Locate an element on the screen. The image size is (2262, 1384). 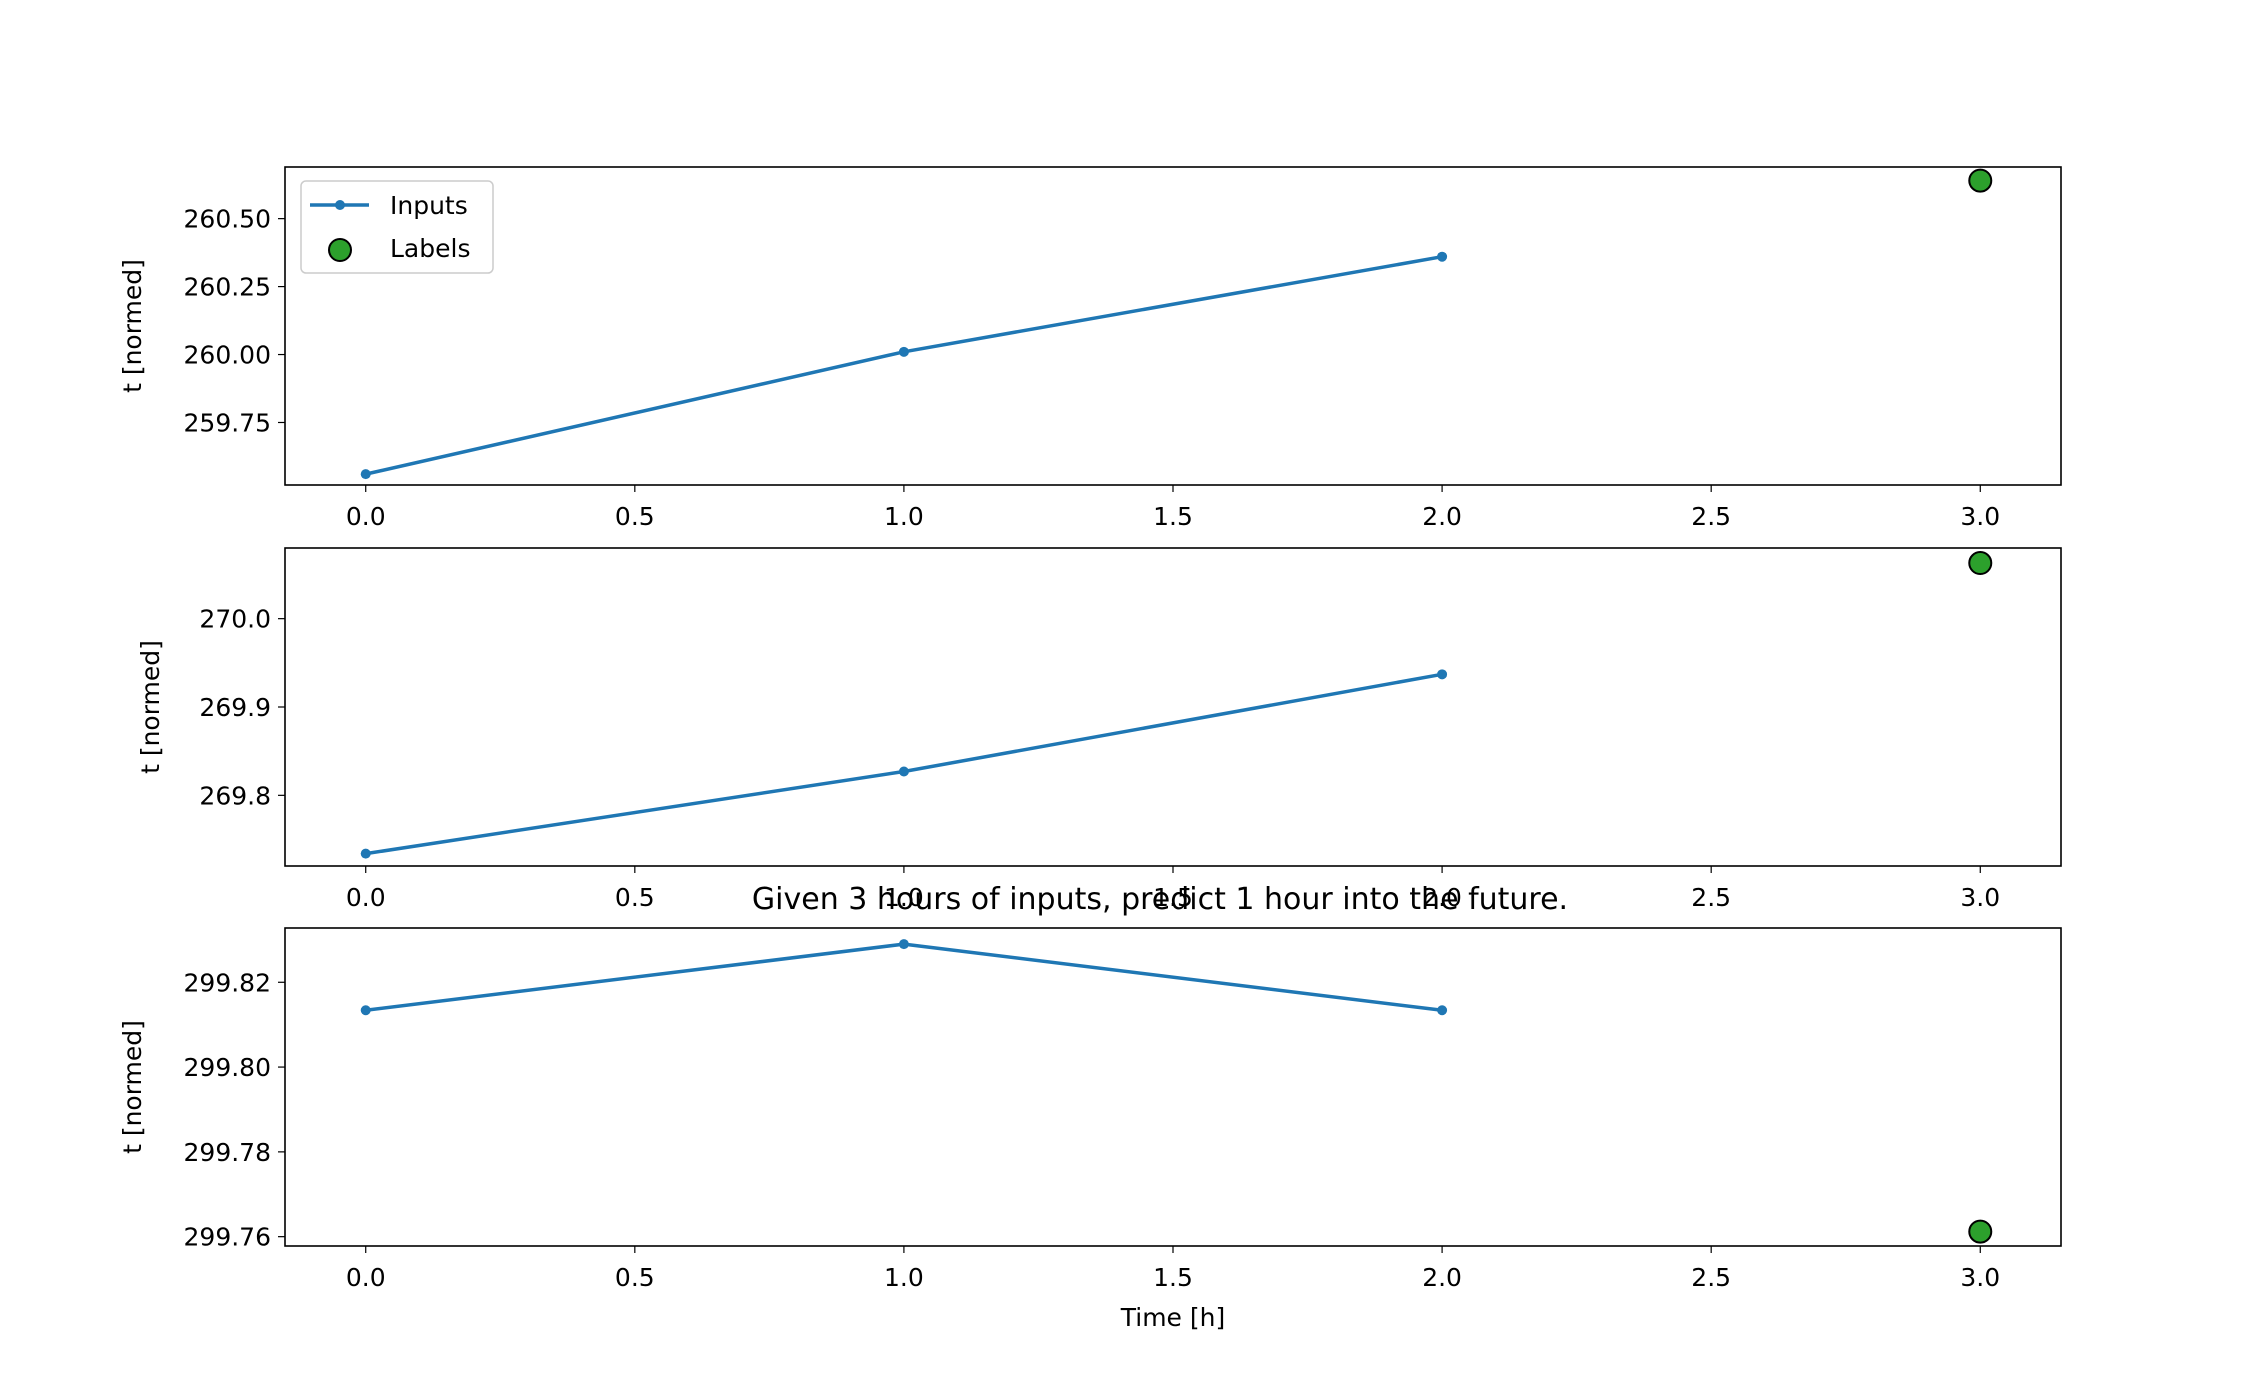
y-tick-label: 269.9 is located at coordinates (235, 707).